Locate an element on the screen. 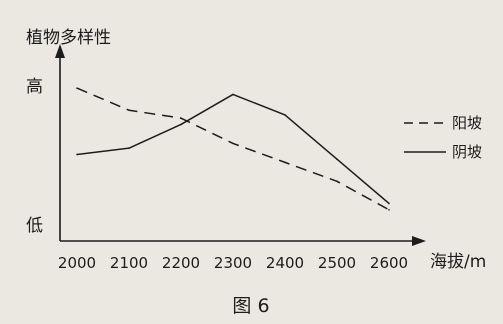  x-tick-label-2400: 2400 is located at coordinates (285, 263).